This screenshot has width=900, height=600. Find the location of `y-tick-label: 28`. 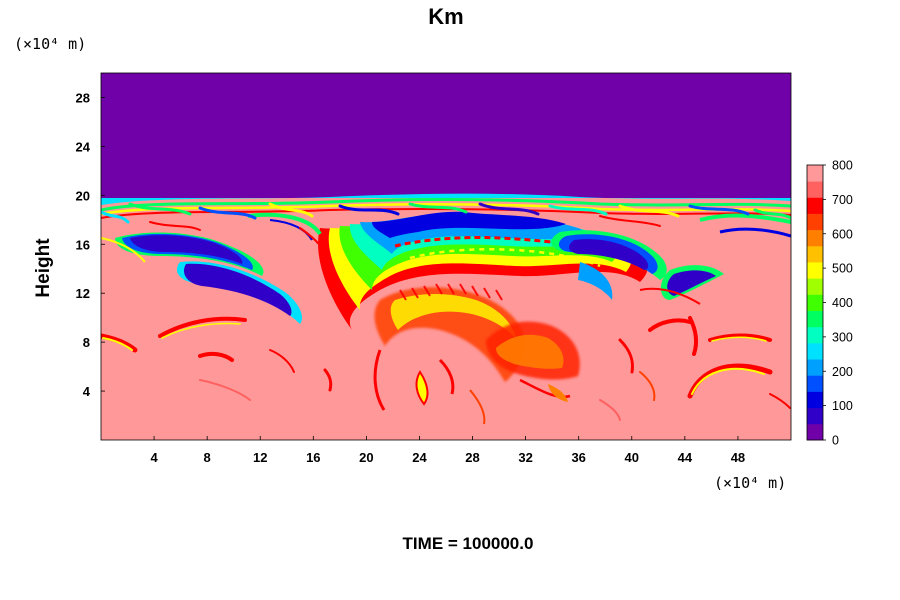

y-tick-label: 28 is located at coordinates (83, 97).